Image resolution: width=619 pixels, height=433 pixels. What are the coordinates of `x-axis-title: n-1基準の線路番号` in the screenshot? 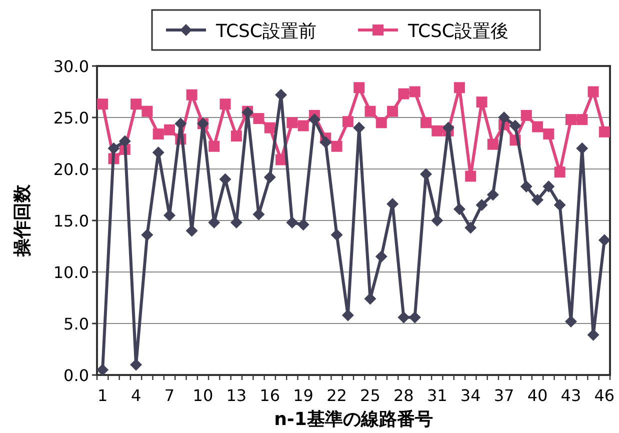 It's located at (353, 419).